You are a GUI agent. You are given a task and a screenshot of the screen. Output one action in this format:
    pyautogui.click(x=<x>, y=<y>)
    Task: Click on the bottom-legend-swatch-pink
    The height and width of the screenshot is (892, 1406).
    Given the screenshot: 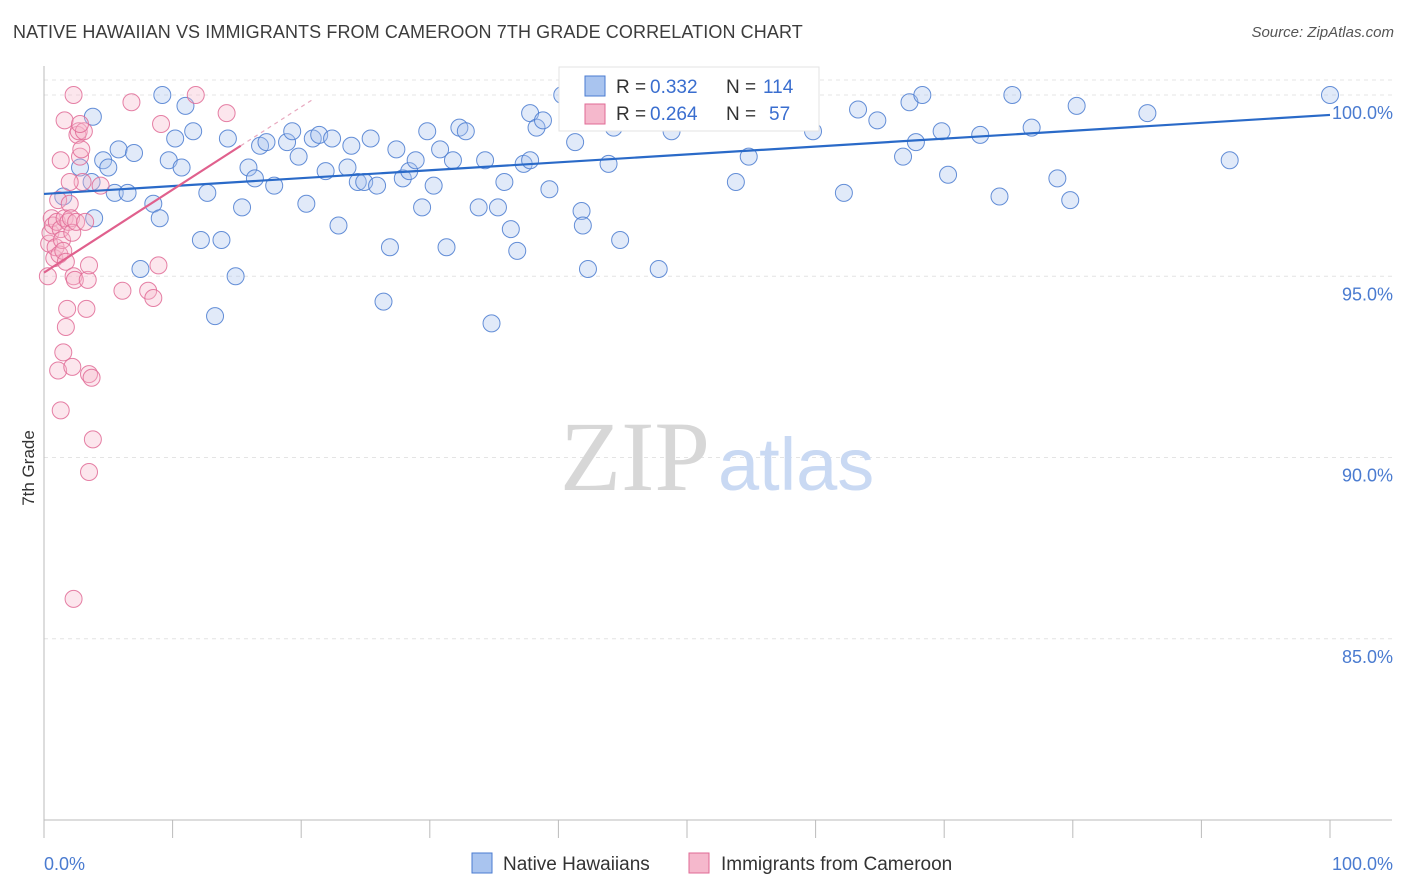 What is the action you would take?
    pyautogui.click(x=699, y=863)
    